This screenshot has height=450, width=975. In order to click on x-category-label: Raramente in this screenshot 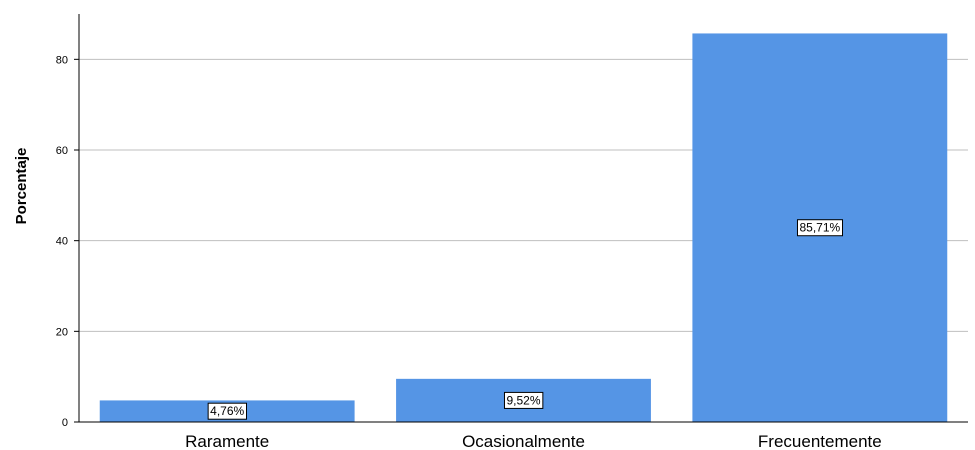, I will do `click(227, 441)`.